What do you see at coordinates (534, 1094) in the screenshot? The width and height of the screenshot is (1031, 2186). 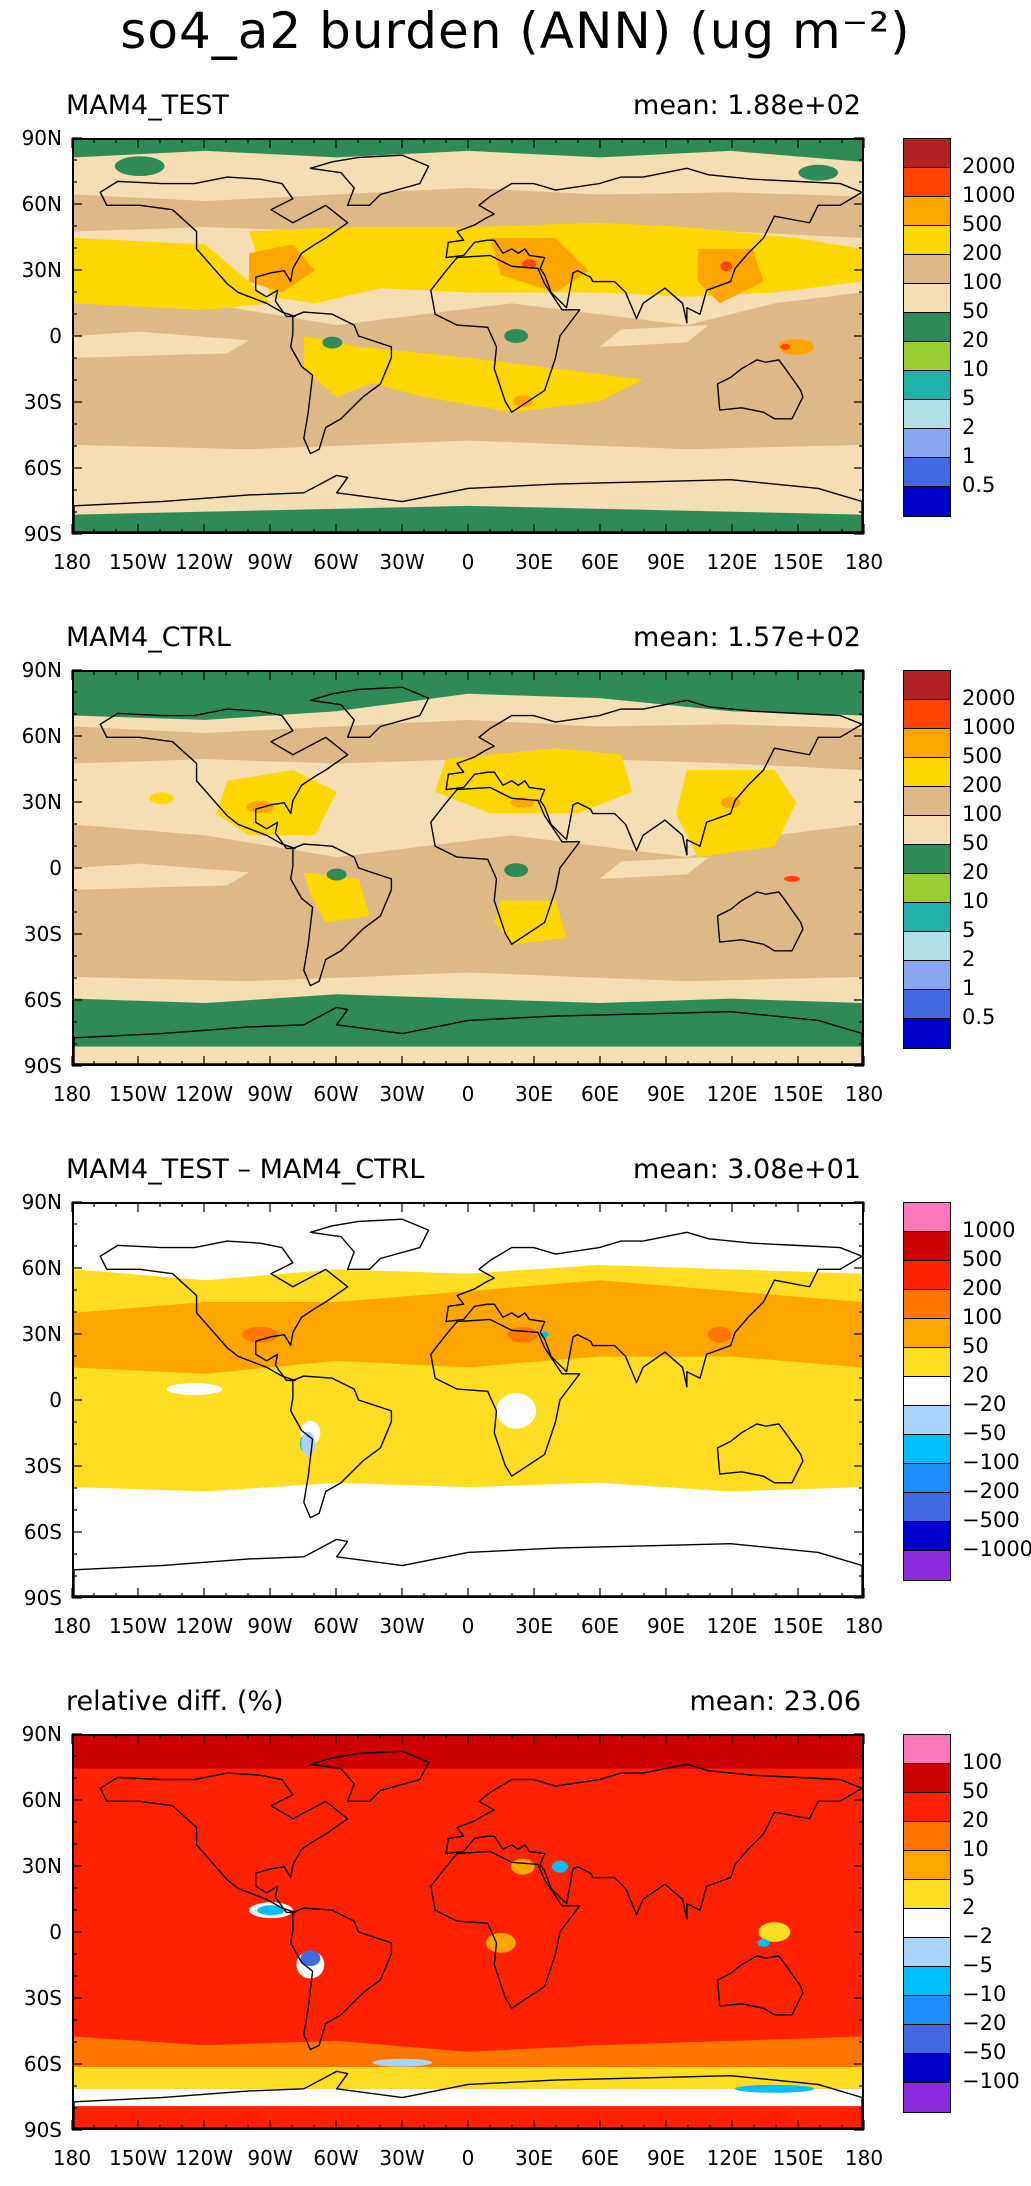 I see `lon-label: 30E` at bounding box center [534, 1094].